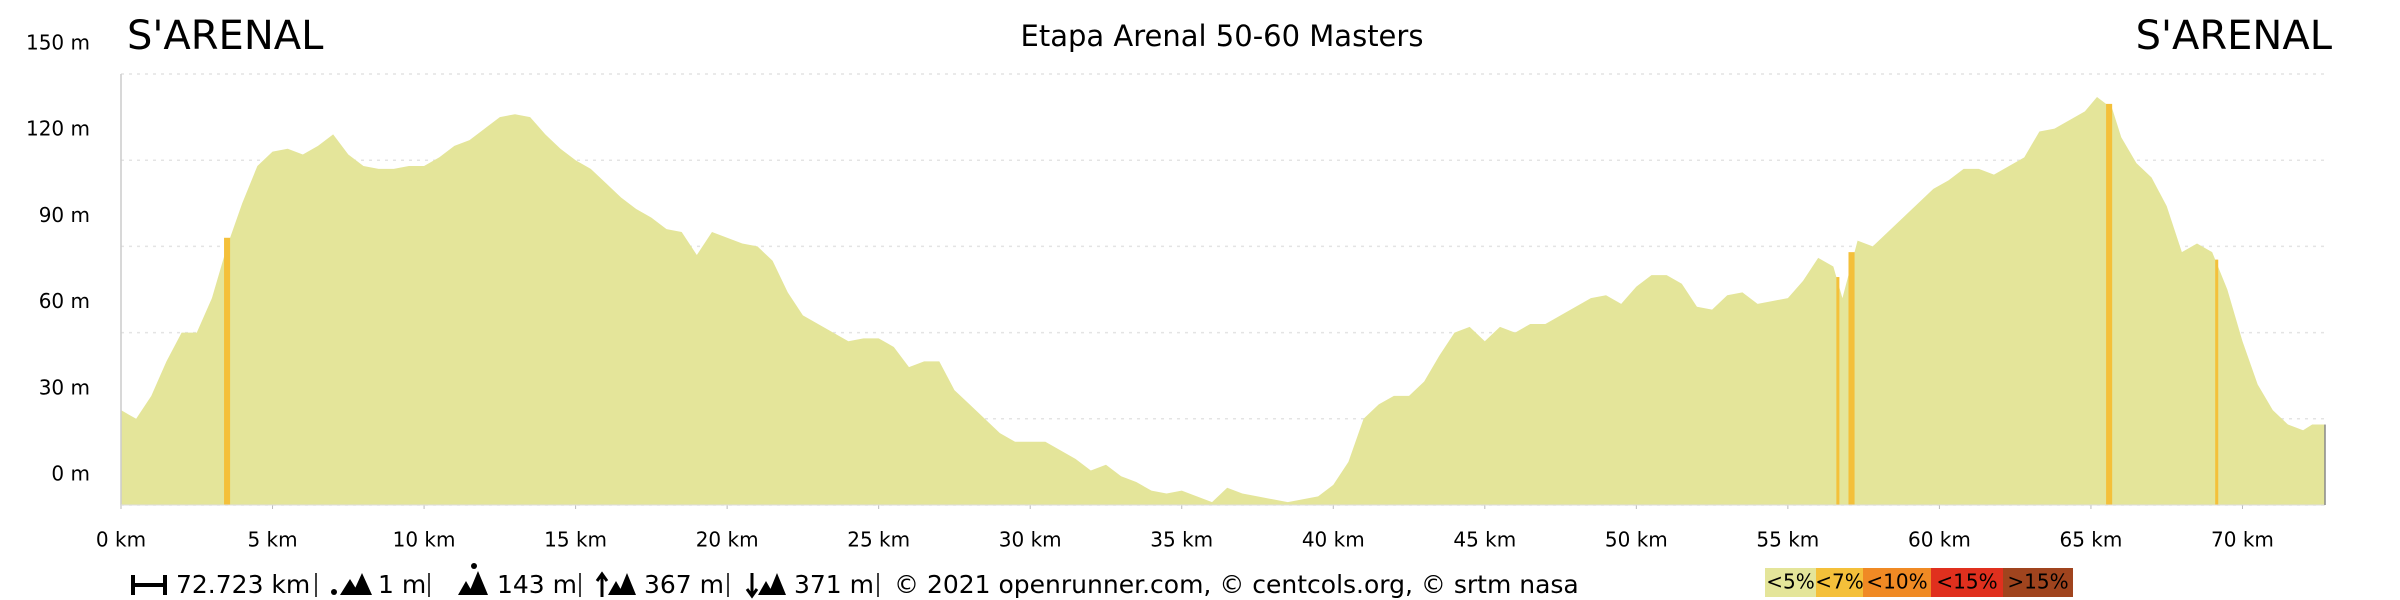  What do you see at coordinates (243, 584) in the screenshot?
I see `stat-distance: 72.723 km` at bounding box center [243, 584].